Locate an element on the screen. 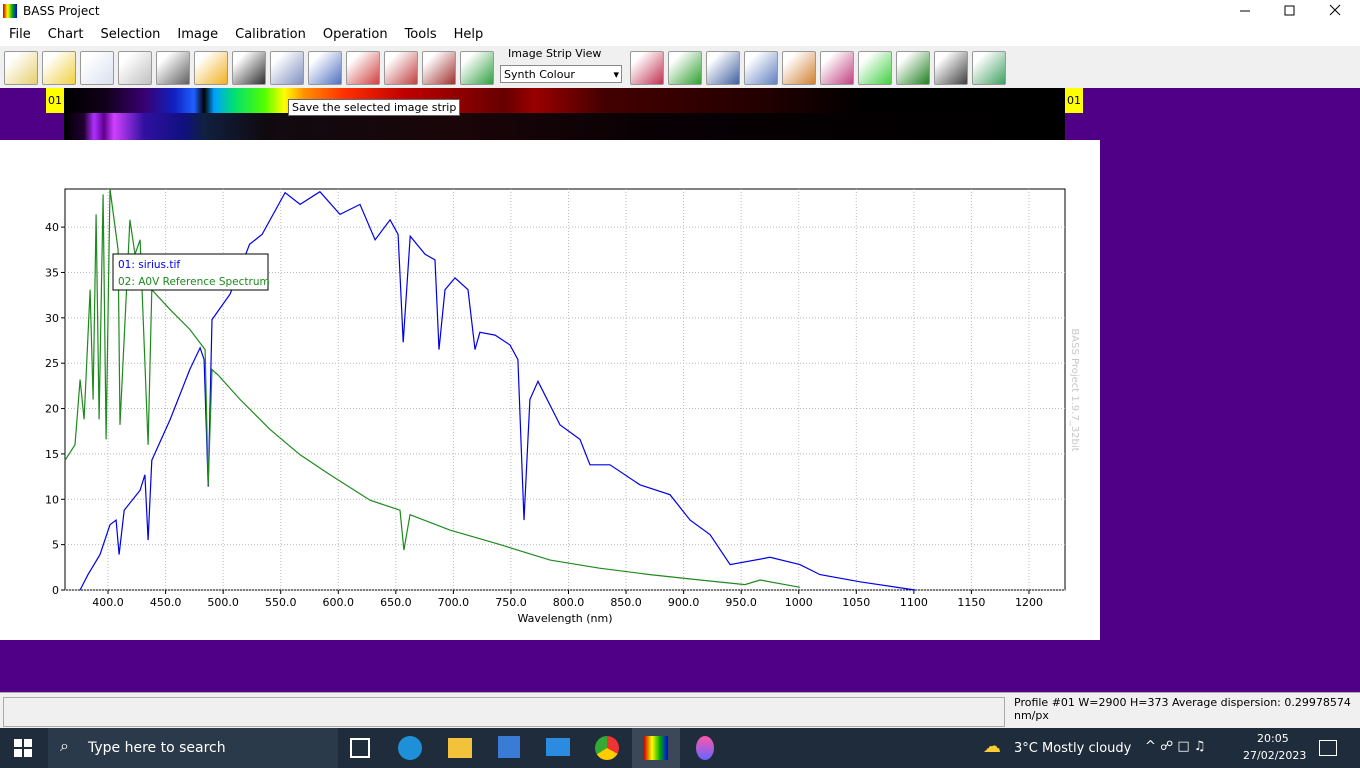 This screenshot has width=1360, height=768. strip-view-label: Image Strip View is located at coordinates (555, 53).